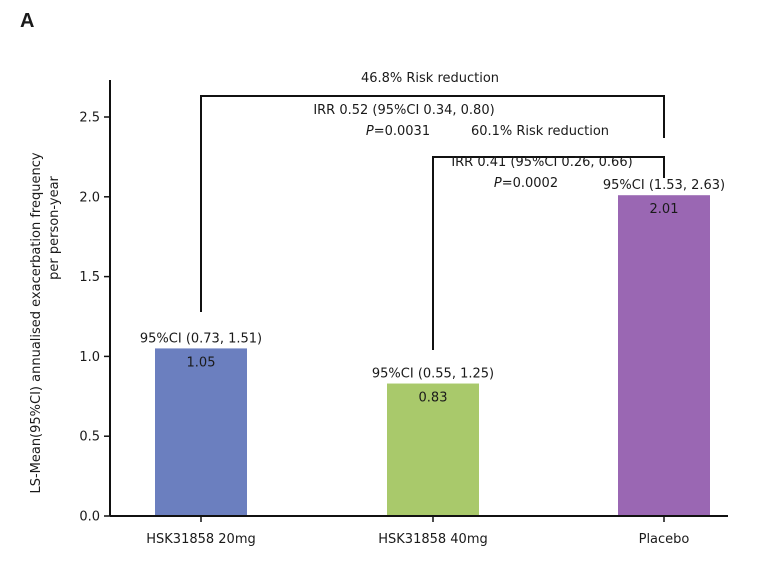 The height and width of the screenshot is (567, 767). Describe the element at coordinates (89, 197) in the screenshot. I see `y-tick-label: 2.0` at that location.